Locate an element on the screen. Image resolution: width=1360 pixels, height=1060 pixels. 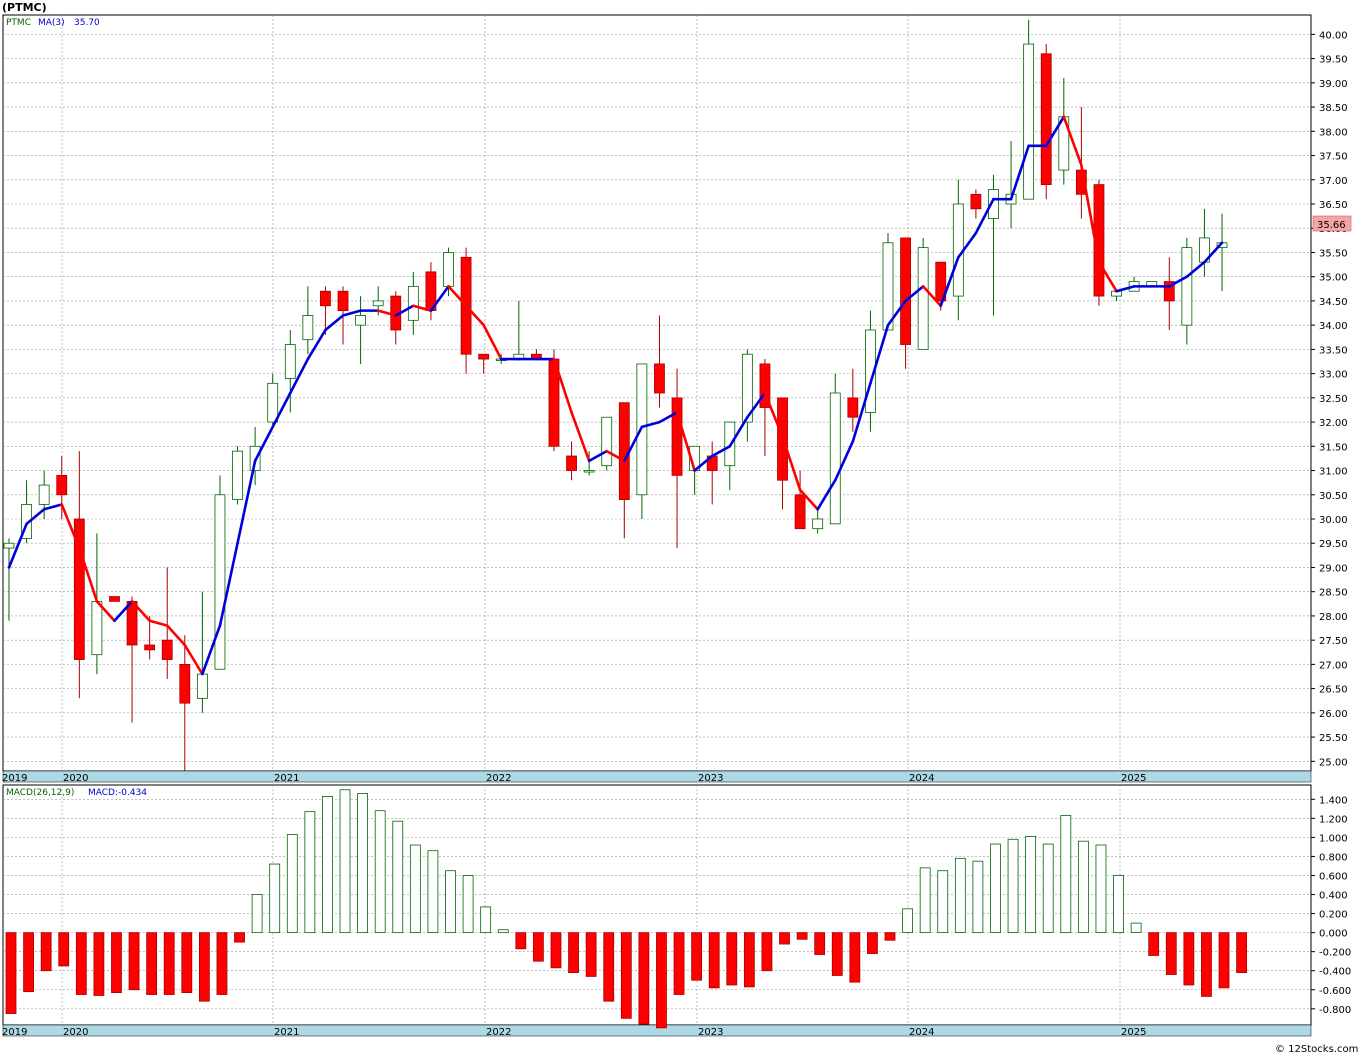
price-tick-label: 36.50 is located at coordinates (1333, 205).